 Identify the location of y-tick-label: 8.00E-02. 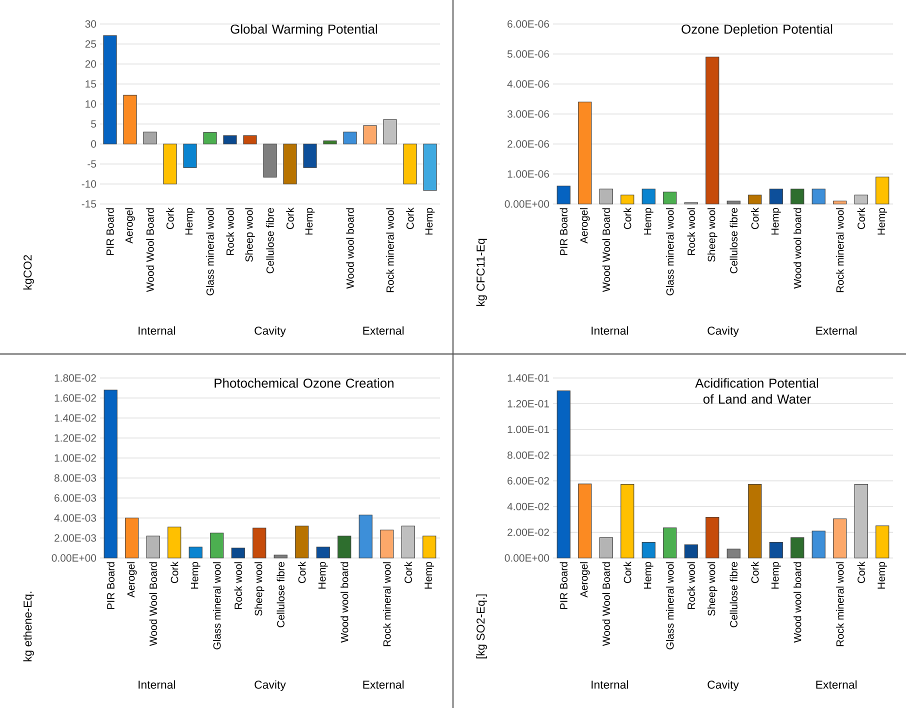
(528, 455).